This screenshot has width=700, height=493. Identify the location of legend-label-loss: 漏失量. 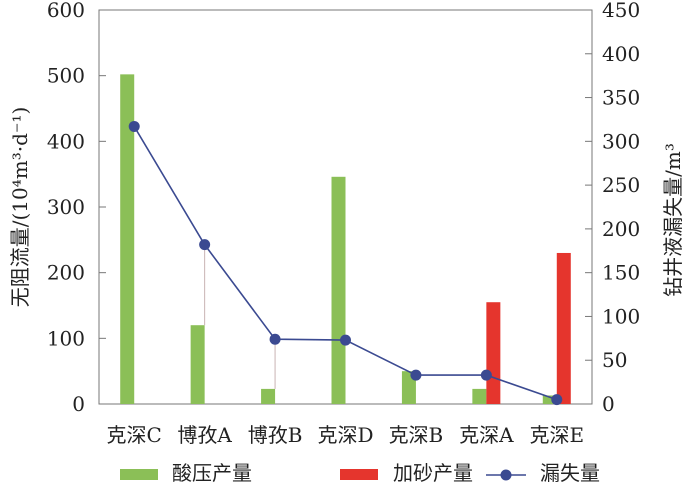
(570, 473).